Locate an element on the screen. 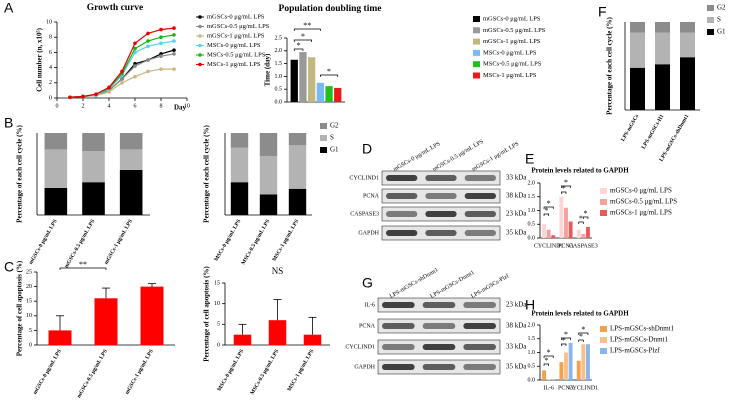  panel-letter: A is located at coordinates (9, 8).